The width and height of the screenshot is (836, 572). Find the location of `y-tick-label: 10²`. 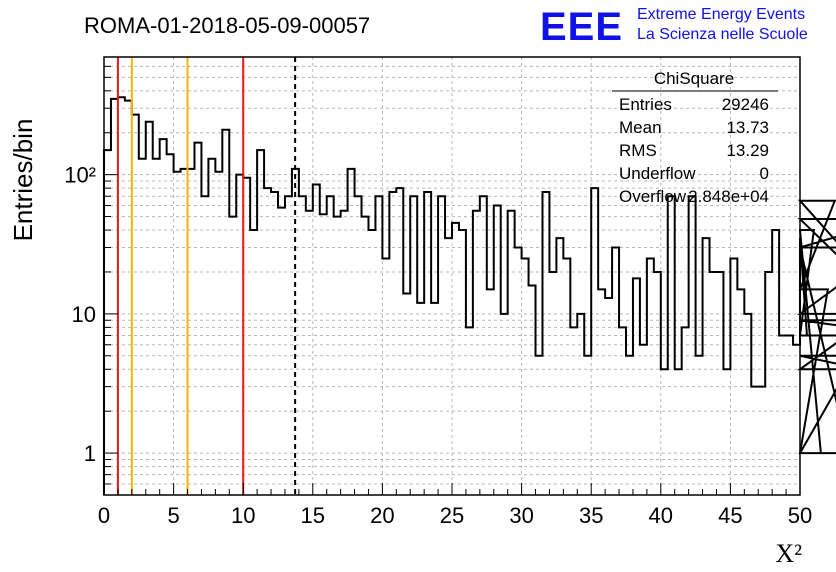

y-tick-label: 10² is located at coordinates (80, 175).